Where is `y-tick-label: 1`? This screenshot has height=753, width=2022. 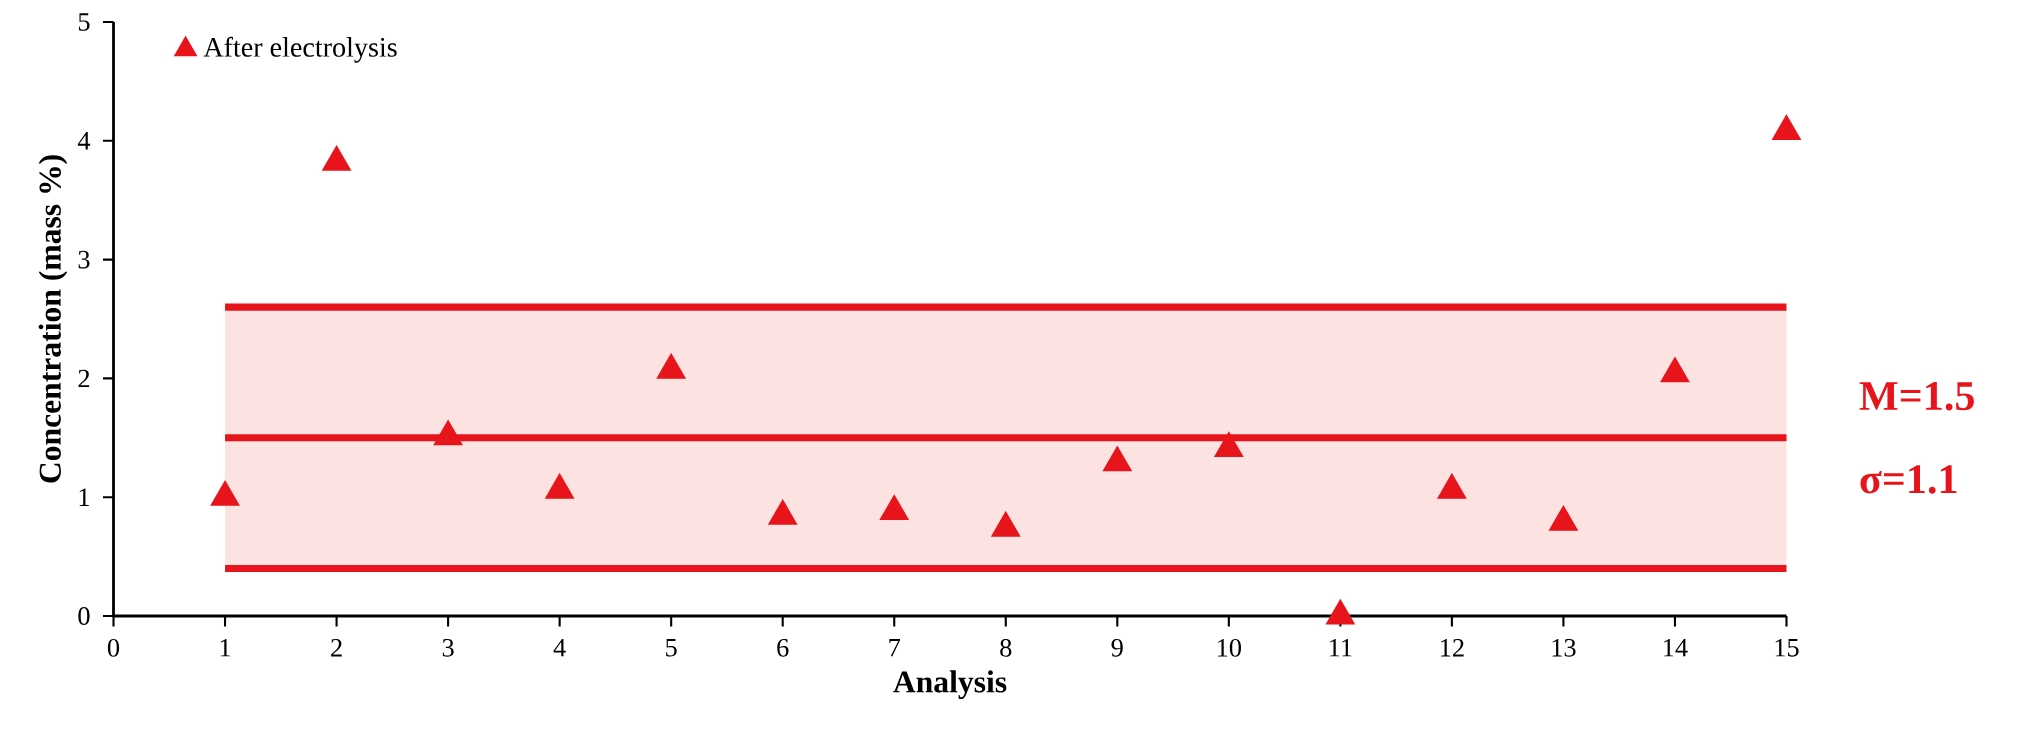 y-tick-label: 1 is located at coordinates (84, 497).